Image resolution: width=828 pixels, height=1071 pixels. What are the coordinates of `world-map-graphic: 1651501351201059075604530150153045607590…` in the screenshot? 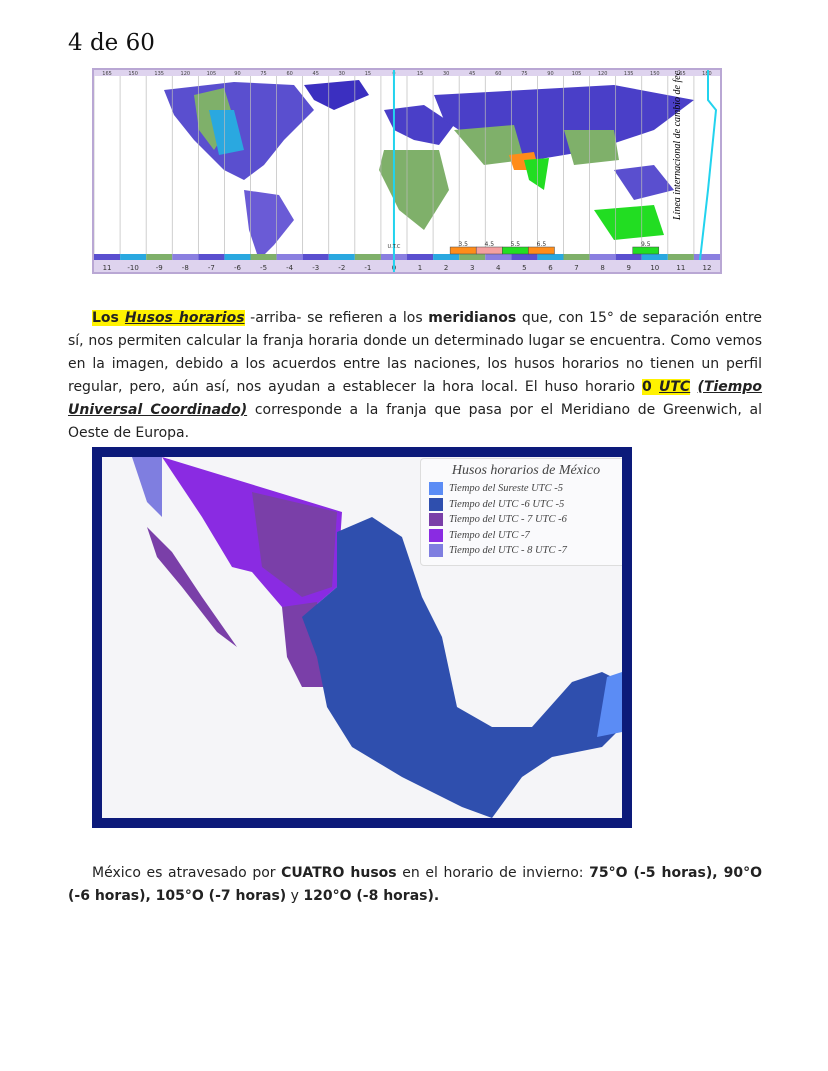 It's located at (406, 166).